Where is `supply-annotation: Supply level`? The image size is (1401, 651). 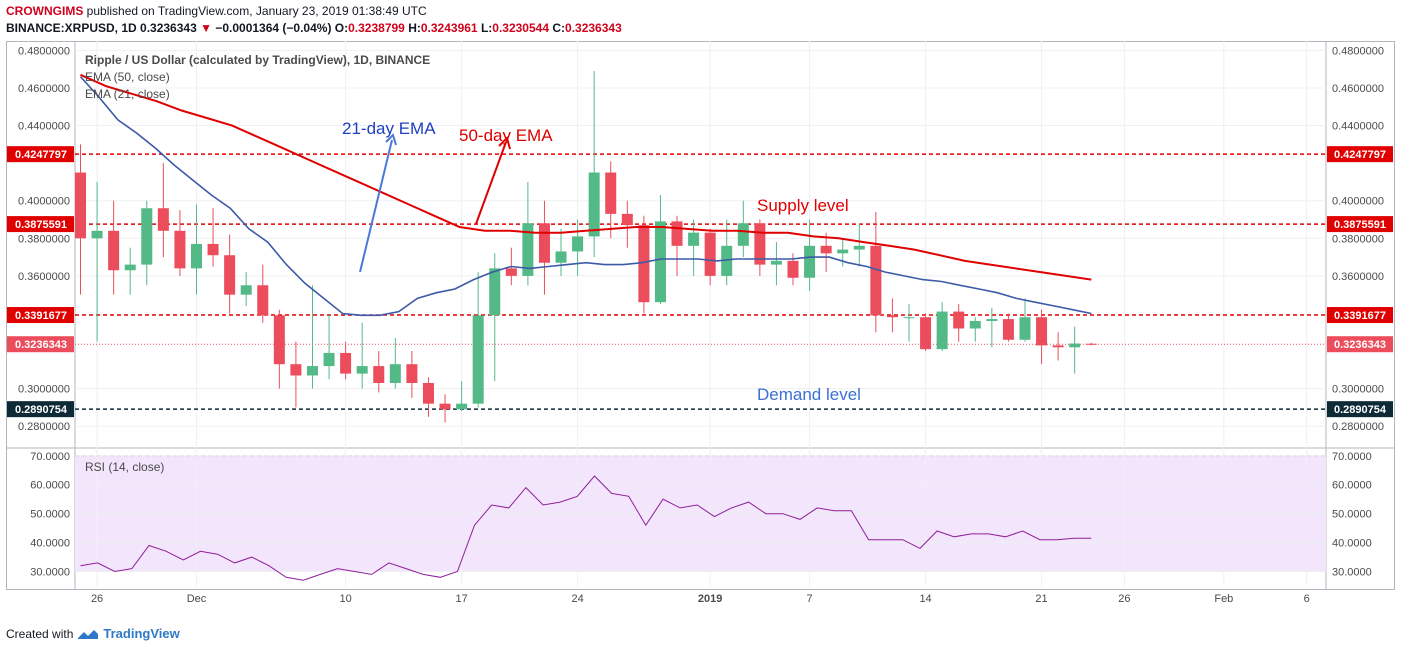
supply-annotation: Supply level is located at coordinates (803, 205).